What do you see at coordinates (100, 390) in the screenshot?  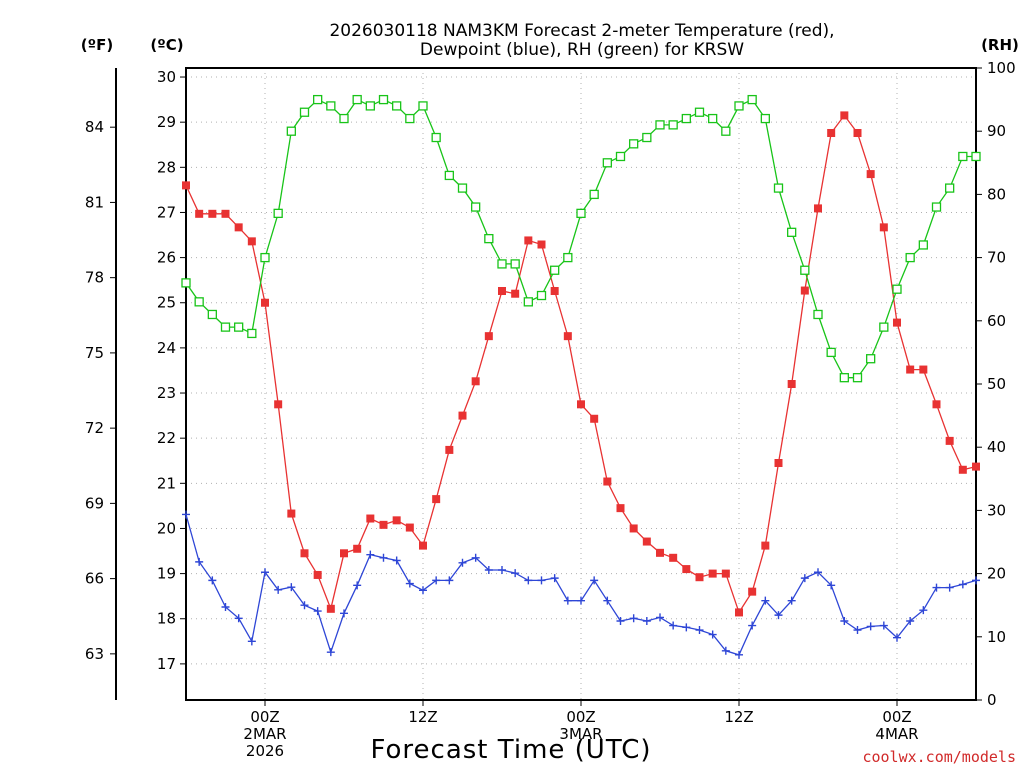 I see `fahrenheit-tick-labels: 63 66 69 72 75 78 81 84` at bounding box center [100, 390].